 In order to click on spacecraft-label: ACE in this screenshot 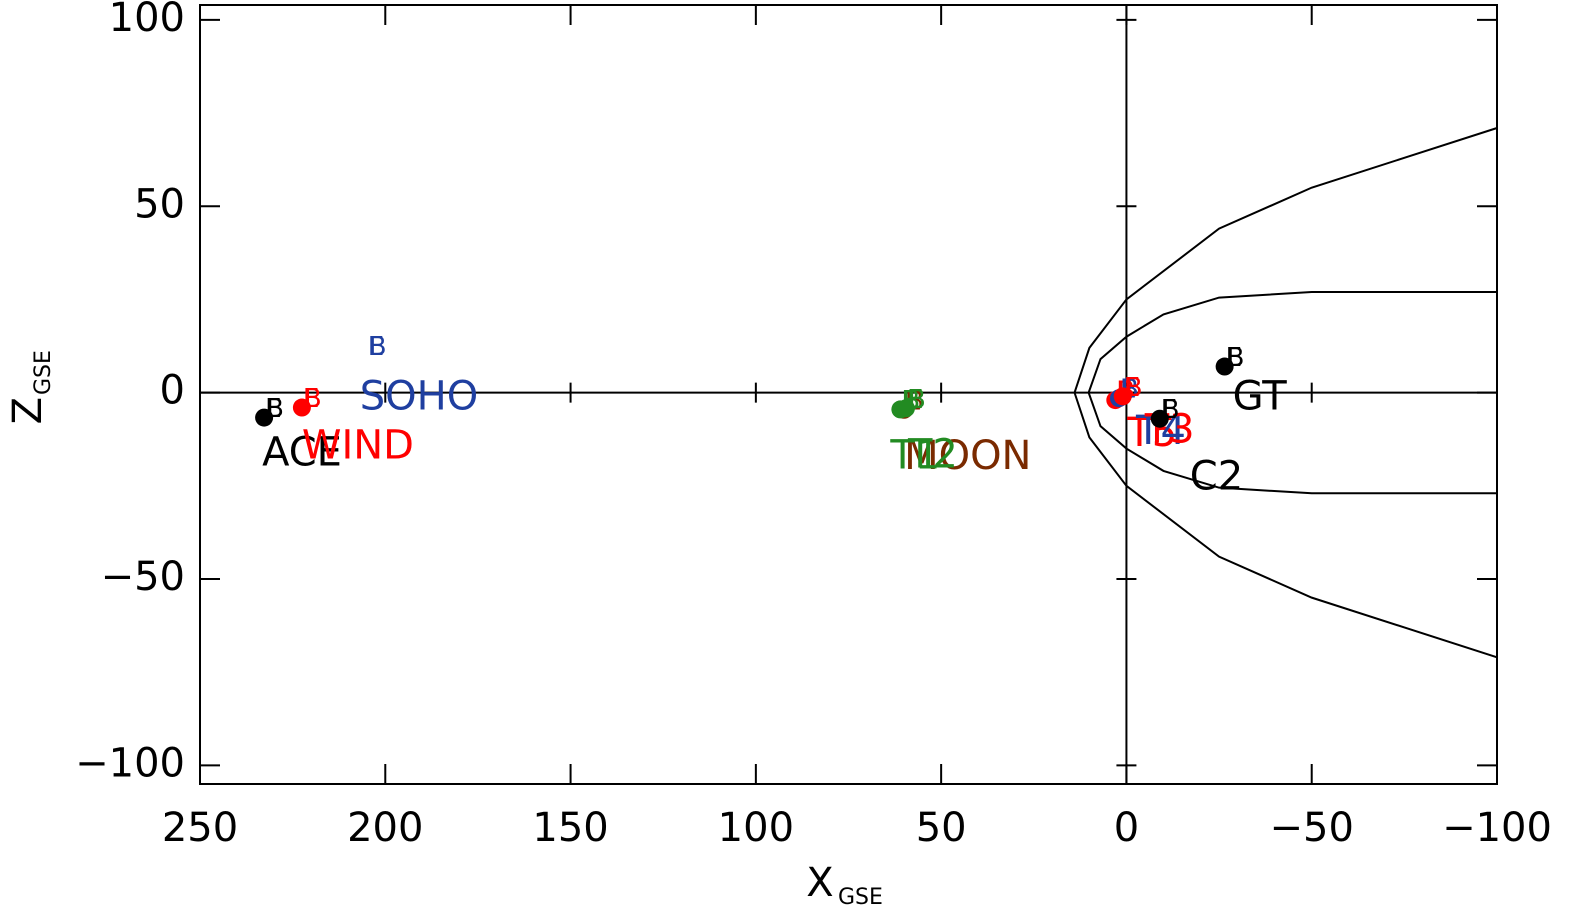, I will do `click(302, 453)`.